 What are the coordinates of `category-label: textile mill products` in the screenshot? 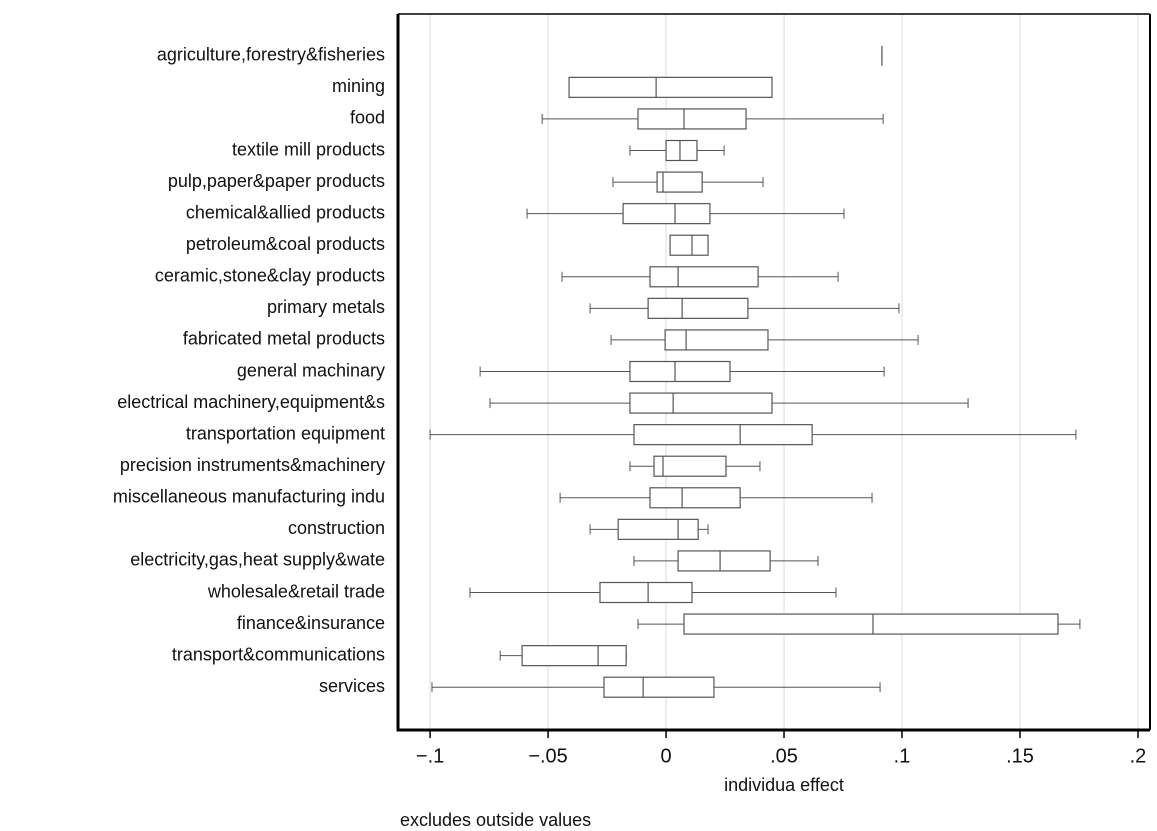 It's located at (308, 149).